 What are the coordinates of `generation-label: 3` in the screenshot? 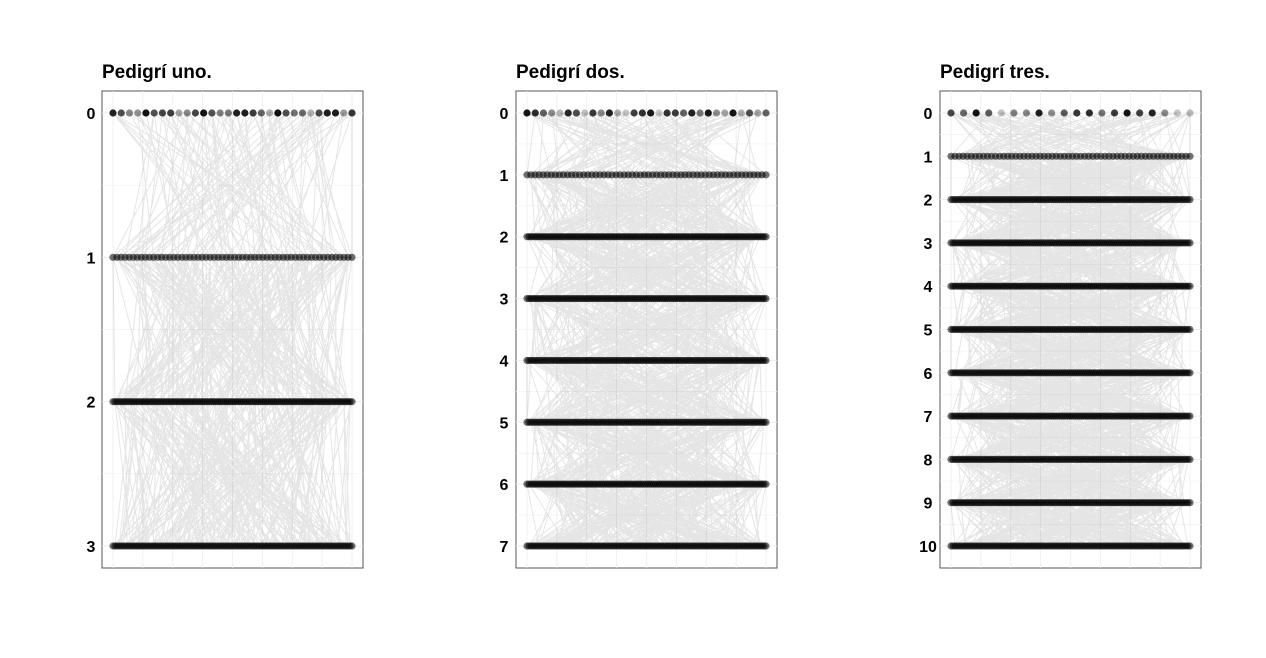 It's located at (504, 300).